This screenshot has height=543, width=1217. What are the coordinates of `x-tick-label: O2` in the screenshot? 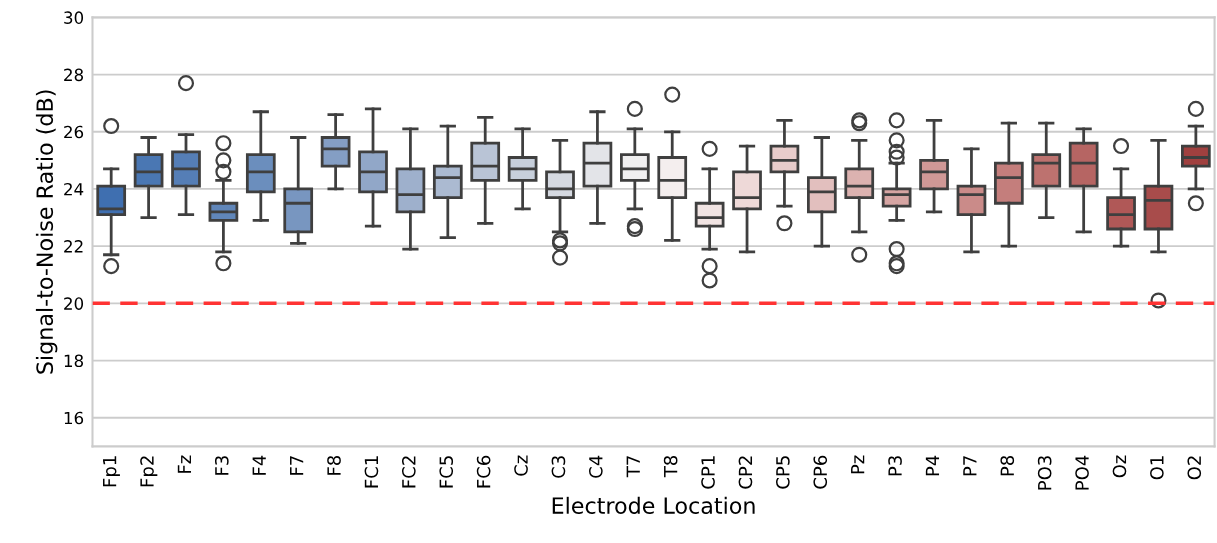 It's located at (1194, 468).